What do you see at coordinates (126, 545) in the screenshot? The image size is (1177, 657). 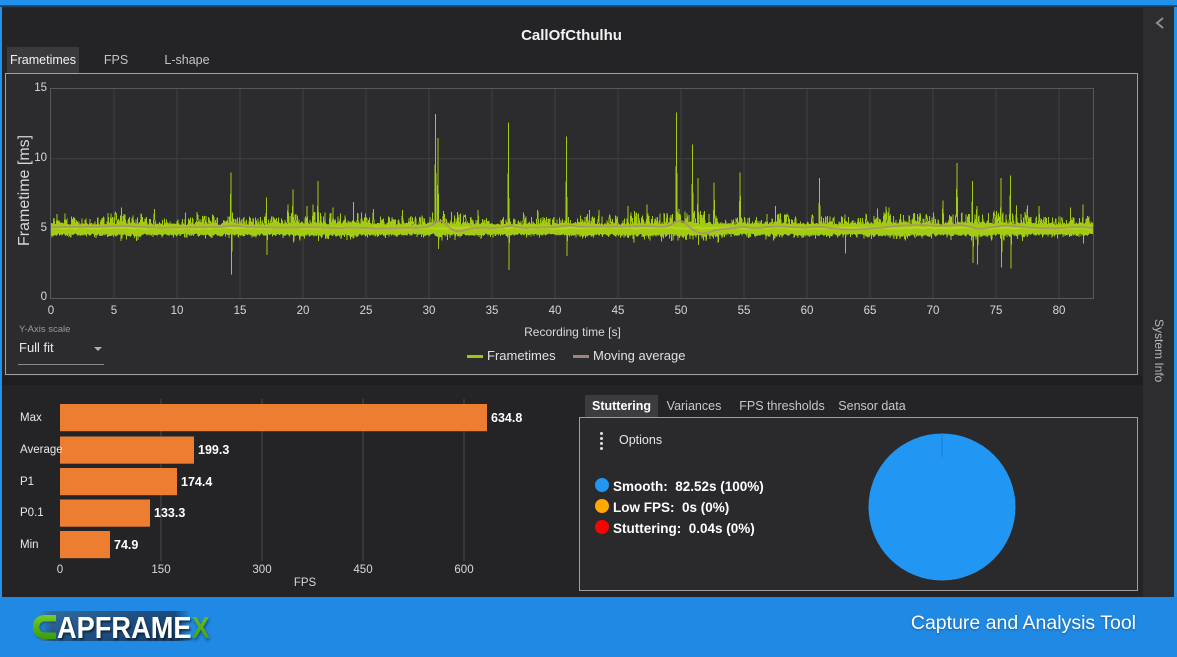 I see `svg-text: 74.9` at bounding box center [126, 545].